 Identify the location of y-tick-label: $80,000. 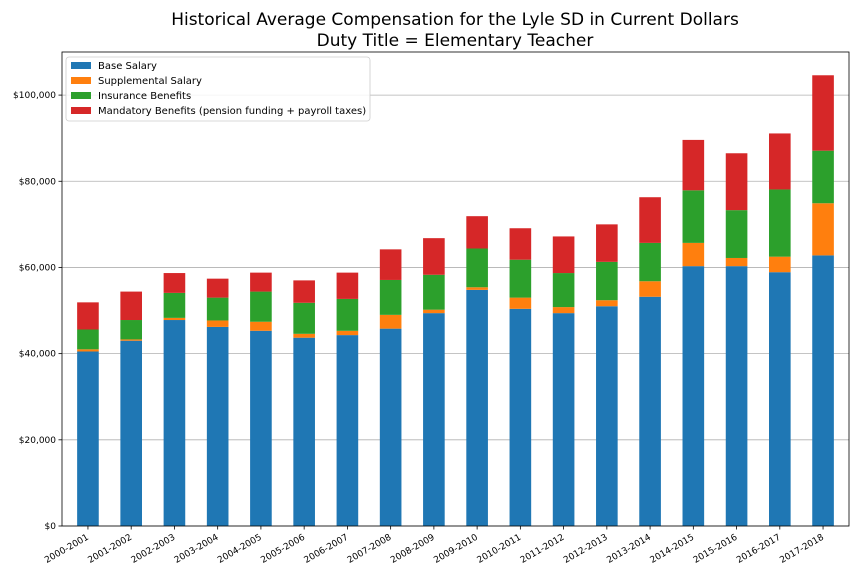
(37, 182).